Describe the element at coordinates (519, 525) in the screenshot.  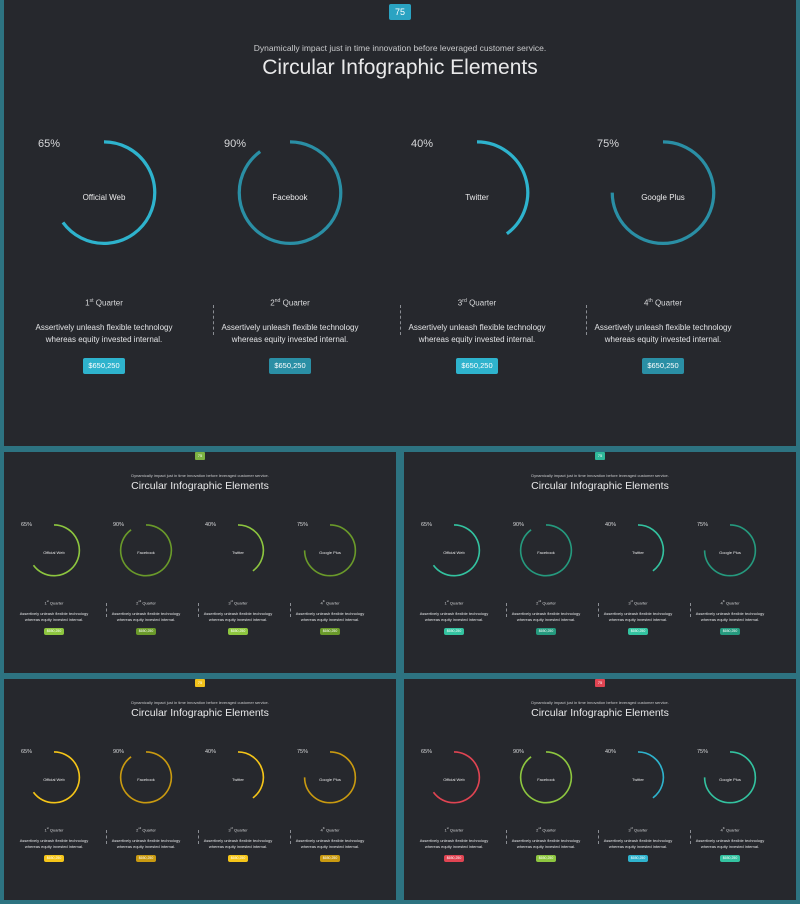
I see `percent-label: 90%` at that location.